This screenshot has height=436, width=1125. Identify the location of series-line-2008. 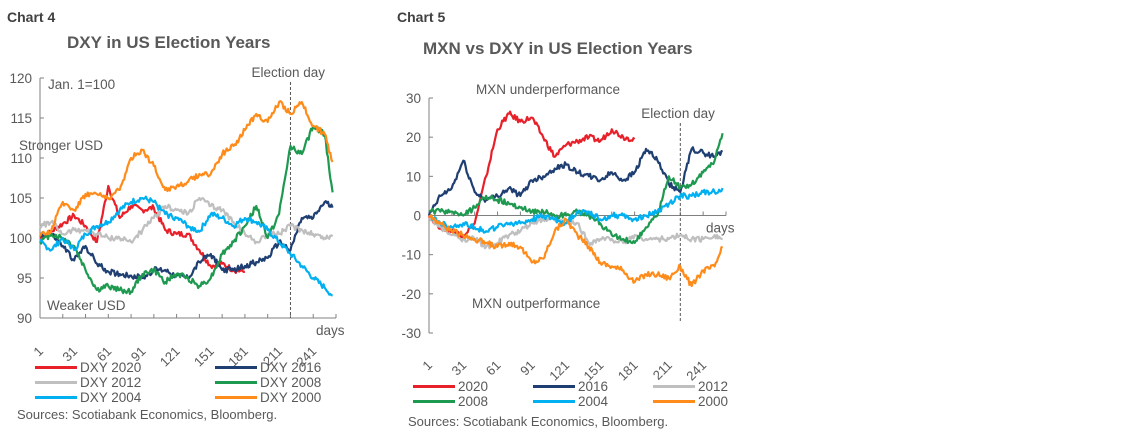
(576, 189).